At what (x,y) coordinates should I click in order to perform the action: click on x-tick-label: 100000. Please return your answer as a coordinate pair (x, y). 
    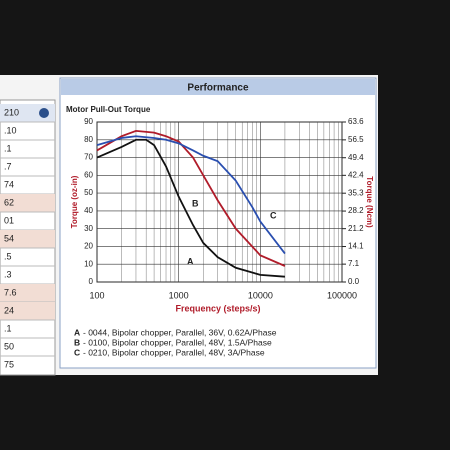
    Looking at the image, I should click on (342, 295).